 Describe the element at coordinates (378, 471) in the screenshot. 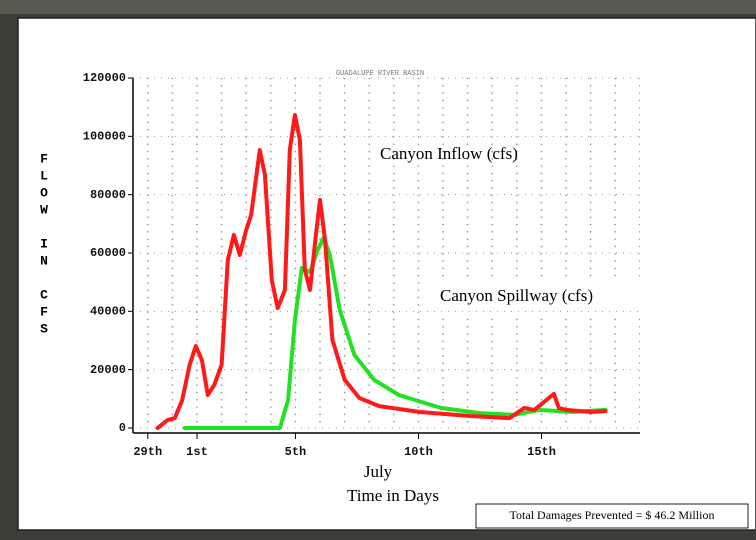

I see `x-axis-label: July` at that location.